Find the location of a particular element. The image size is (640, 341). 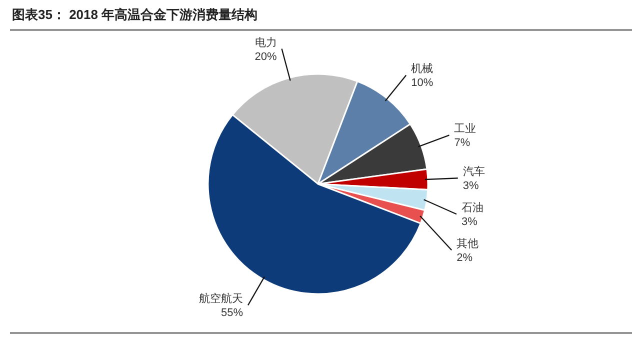

data-label: 55% is located at coordinates (232, 313).